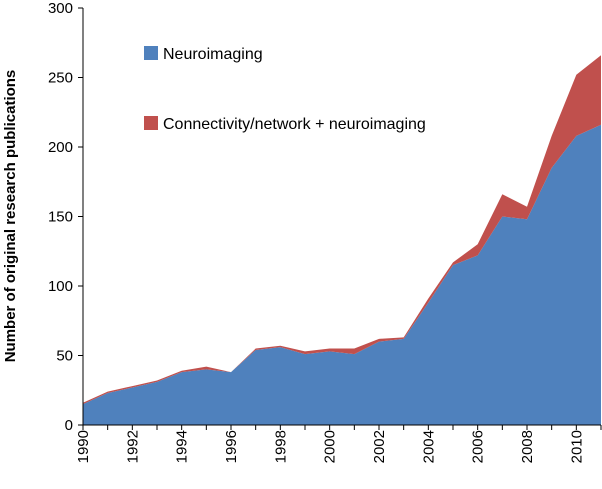 The width and height of the screenshot is (602, 489). Describe the element at coordinates (151, 123) in the screenshot. I see `legend-swatch-connectivity` at that location.